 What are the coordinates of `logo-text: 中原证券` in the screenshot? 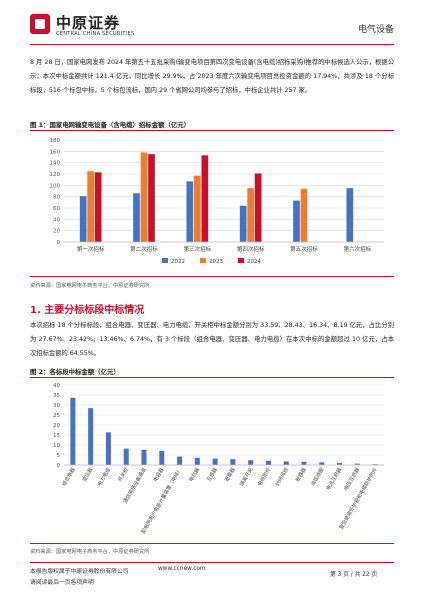 It's located at (88, 23).